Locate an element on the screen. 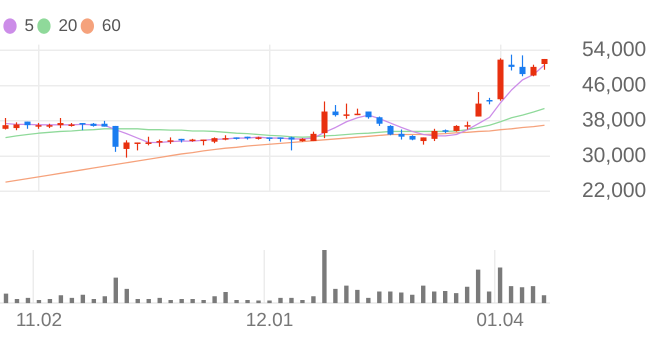 The image size is (658, 342). y-tick-label: 46,000 is located at coordinates (614, 84).